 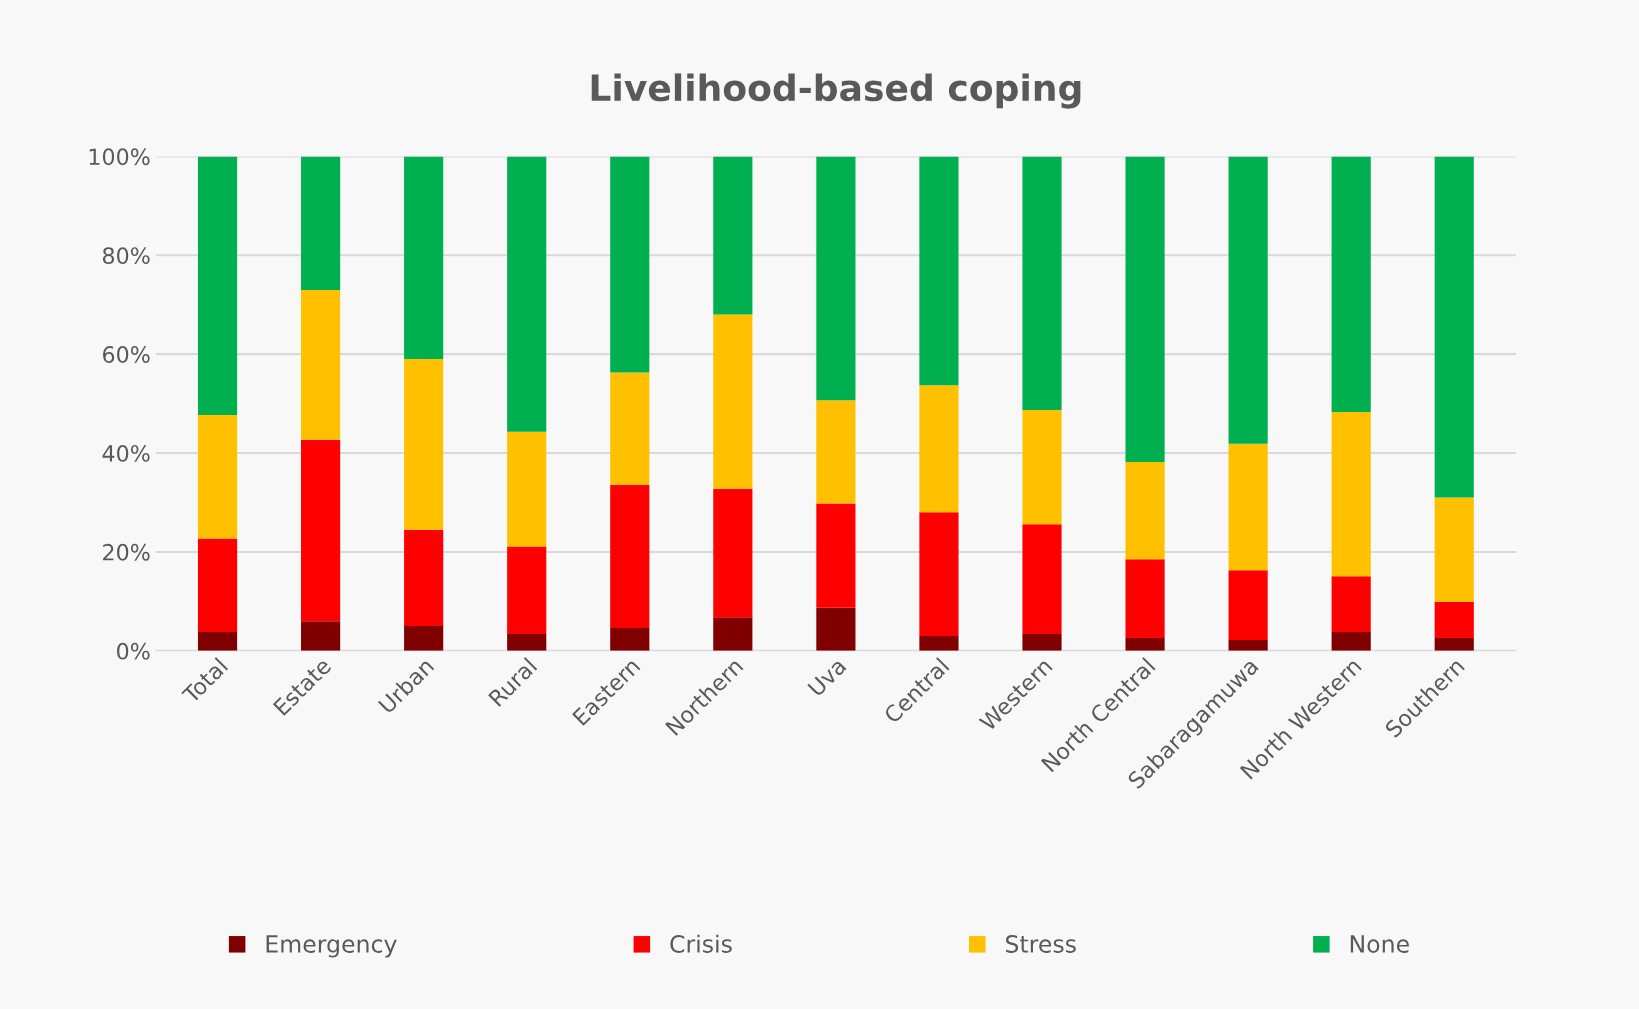 I want to click on legend-label: Emergency, so click(x=331, y=946).